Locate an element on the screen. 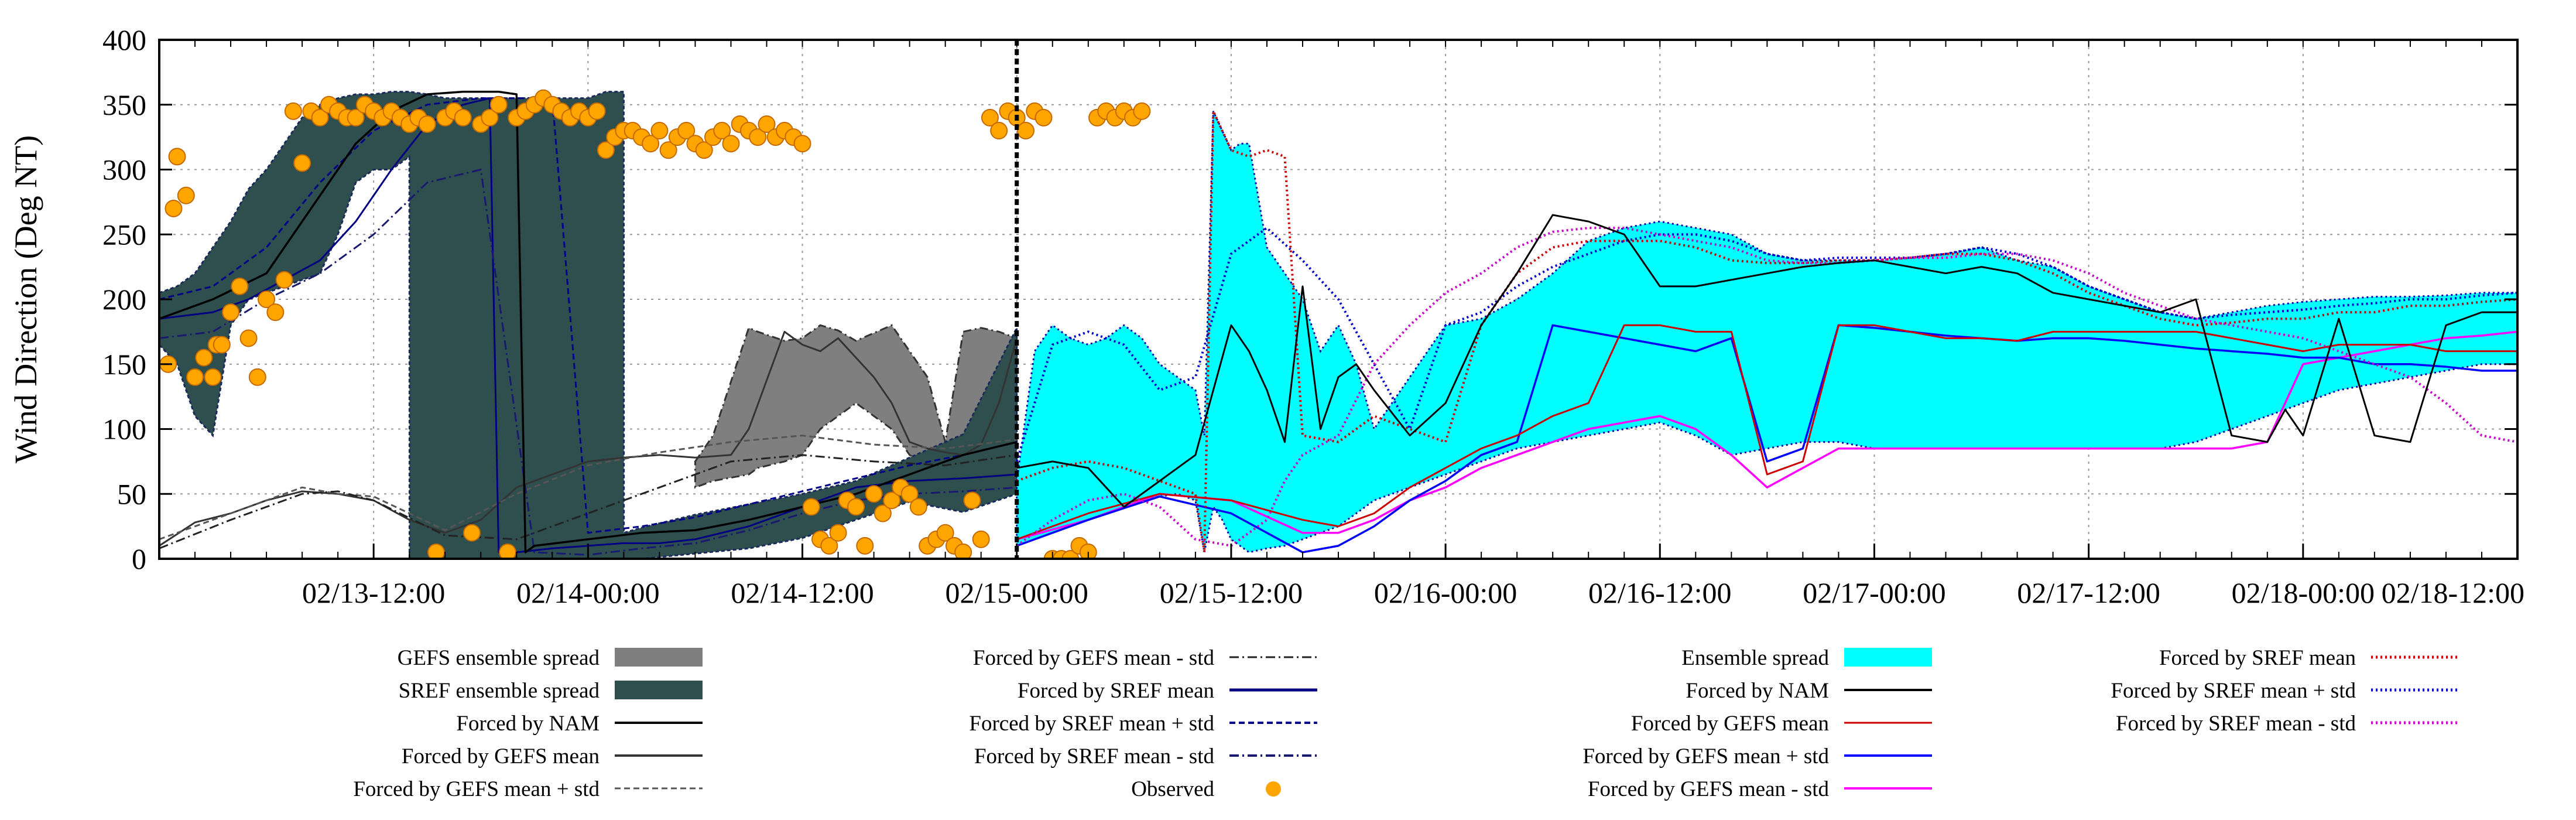 Image resolution: width=2576 pixels, height=820 pixels. legend-label: Forced by SREF mean - std is located at coordinates (2236, 724).